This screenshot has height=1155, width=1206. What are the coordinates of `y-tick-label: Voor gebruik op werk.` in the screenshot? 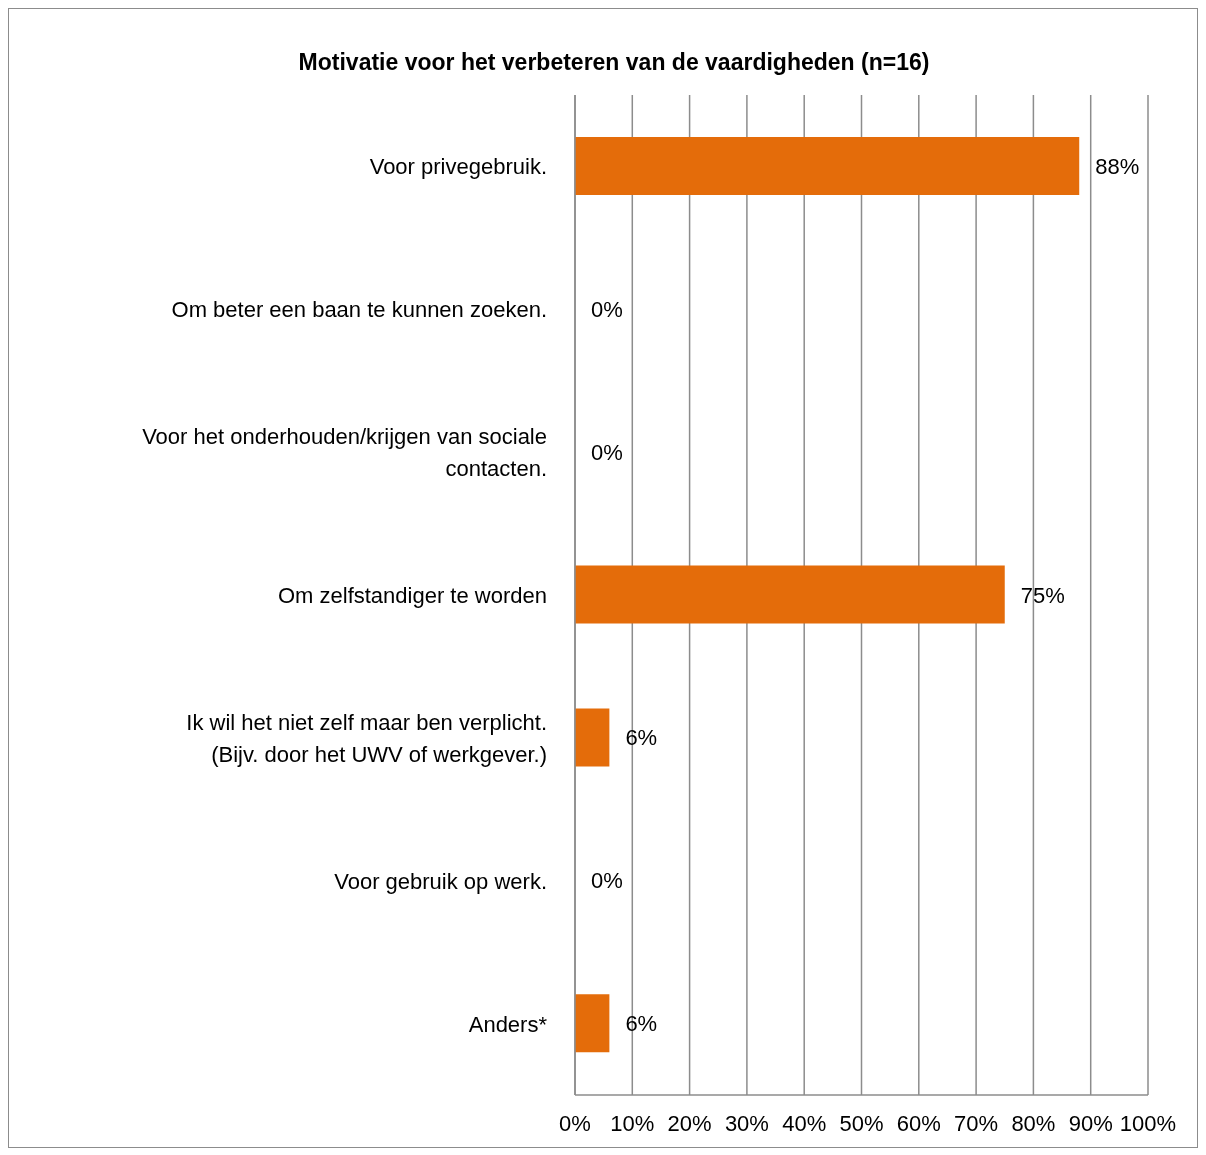 It's located at (440, 881).